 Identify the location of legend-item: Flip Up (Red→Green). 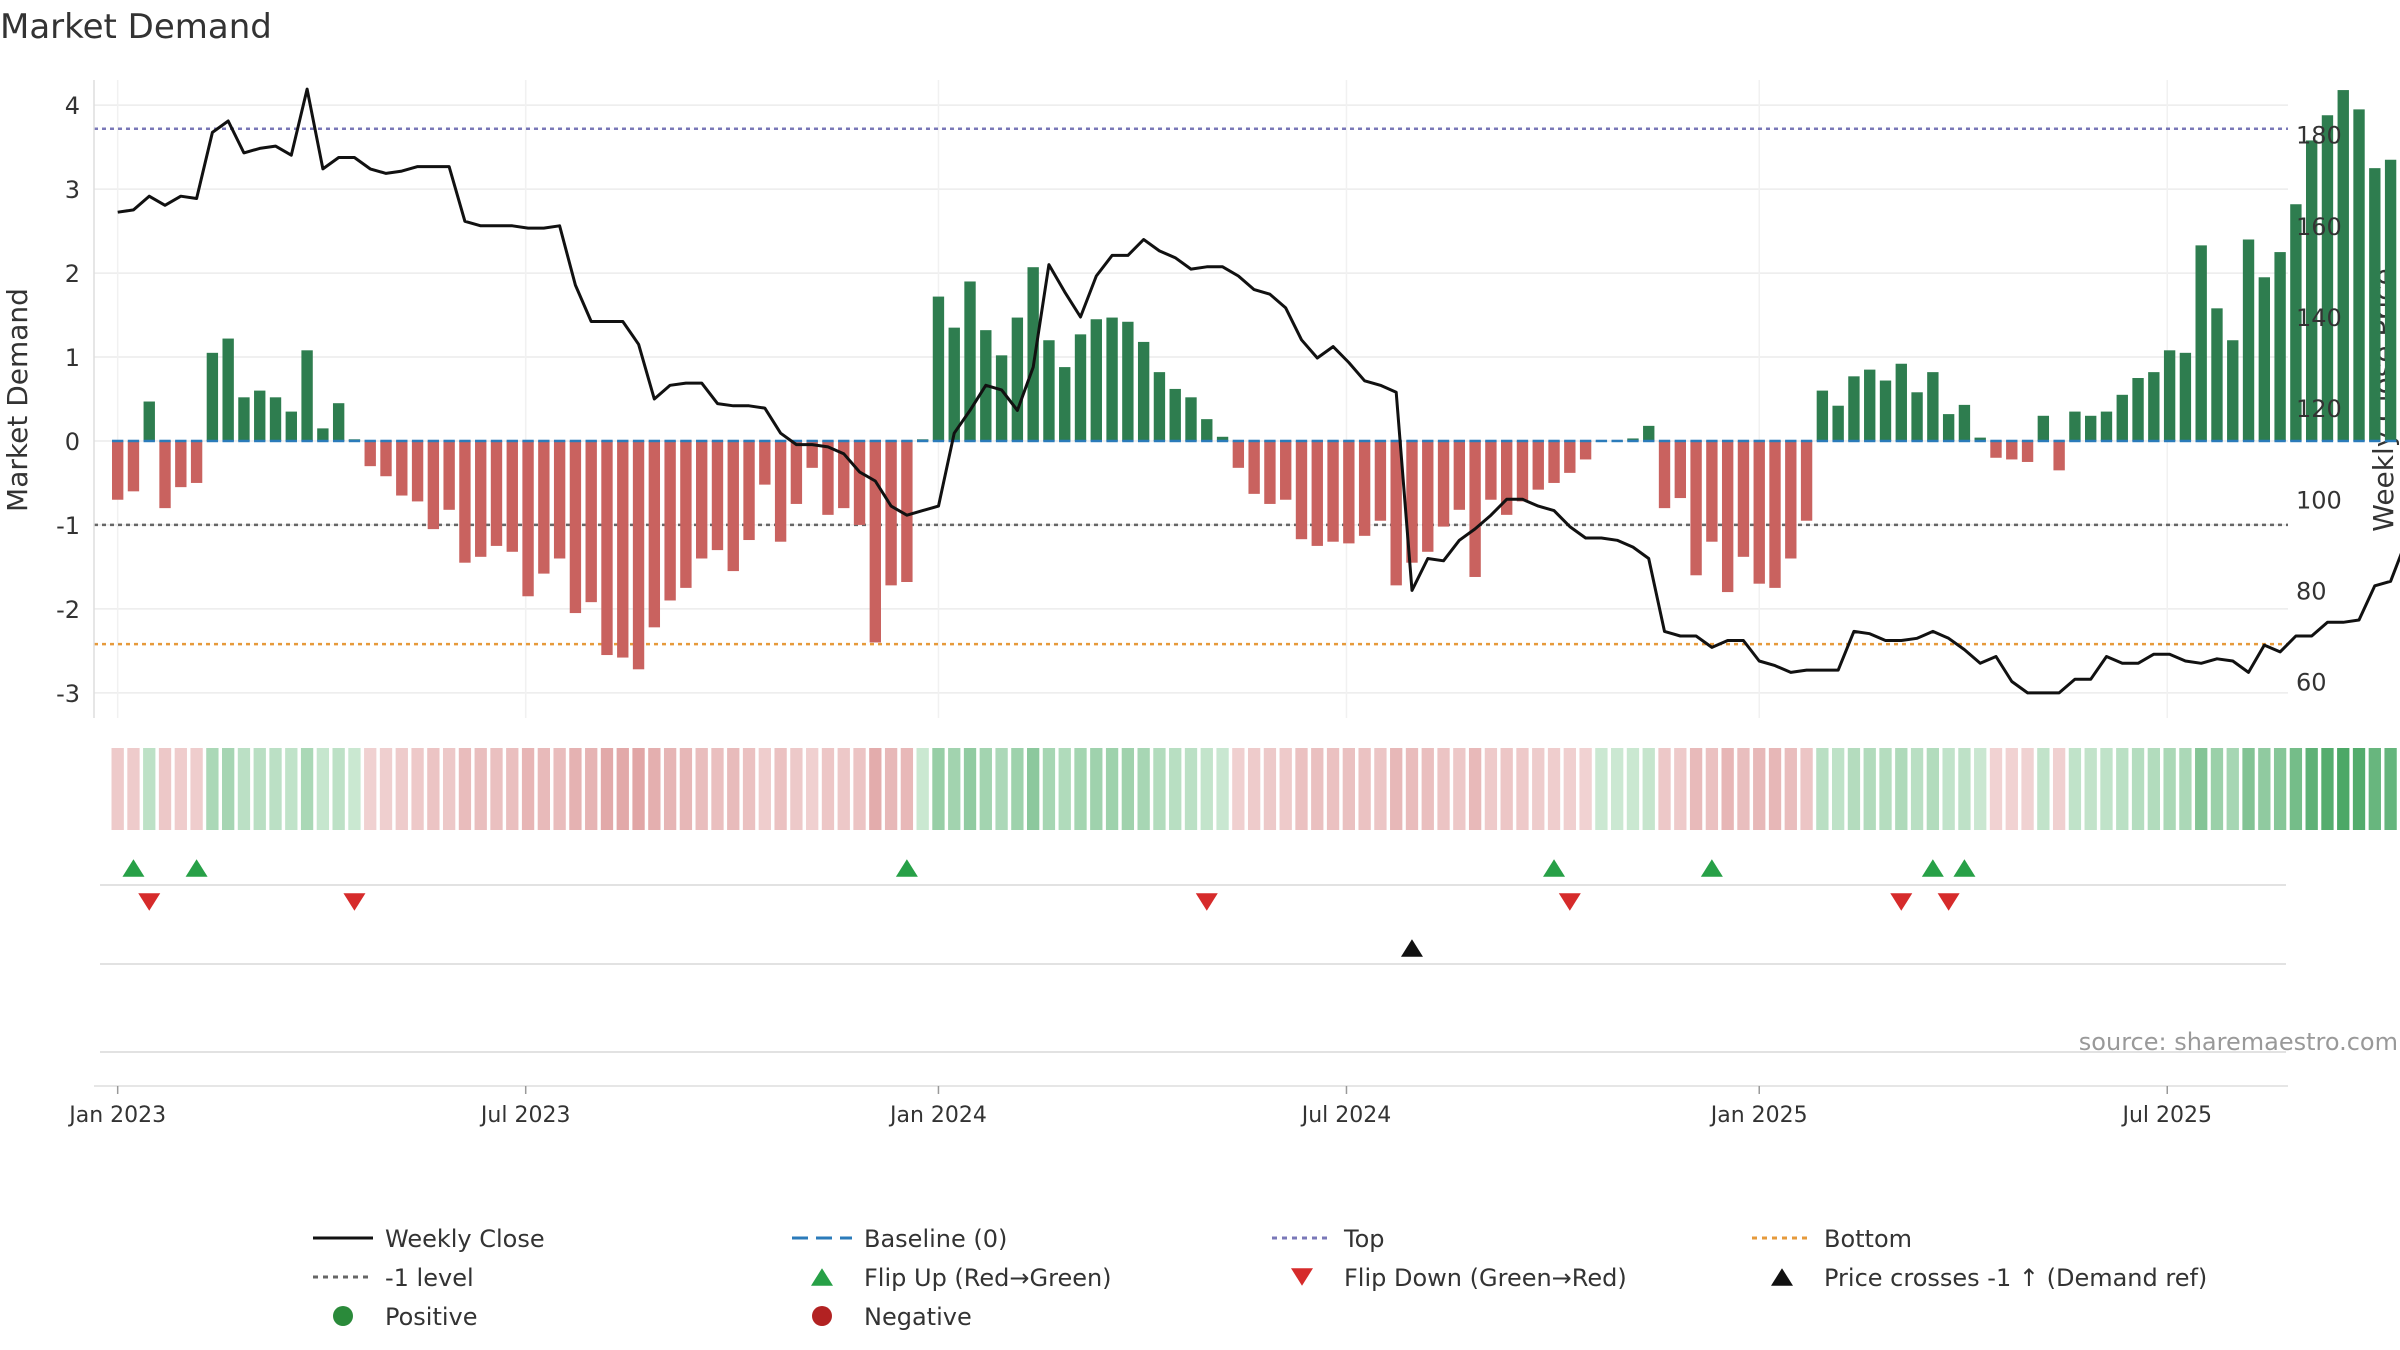
(961, 1278).